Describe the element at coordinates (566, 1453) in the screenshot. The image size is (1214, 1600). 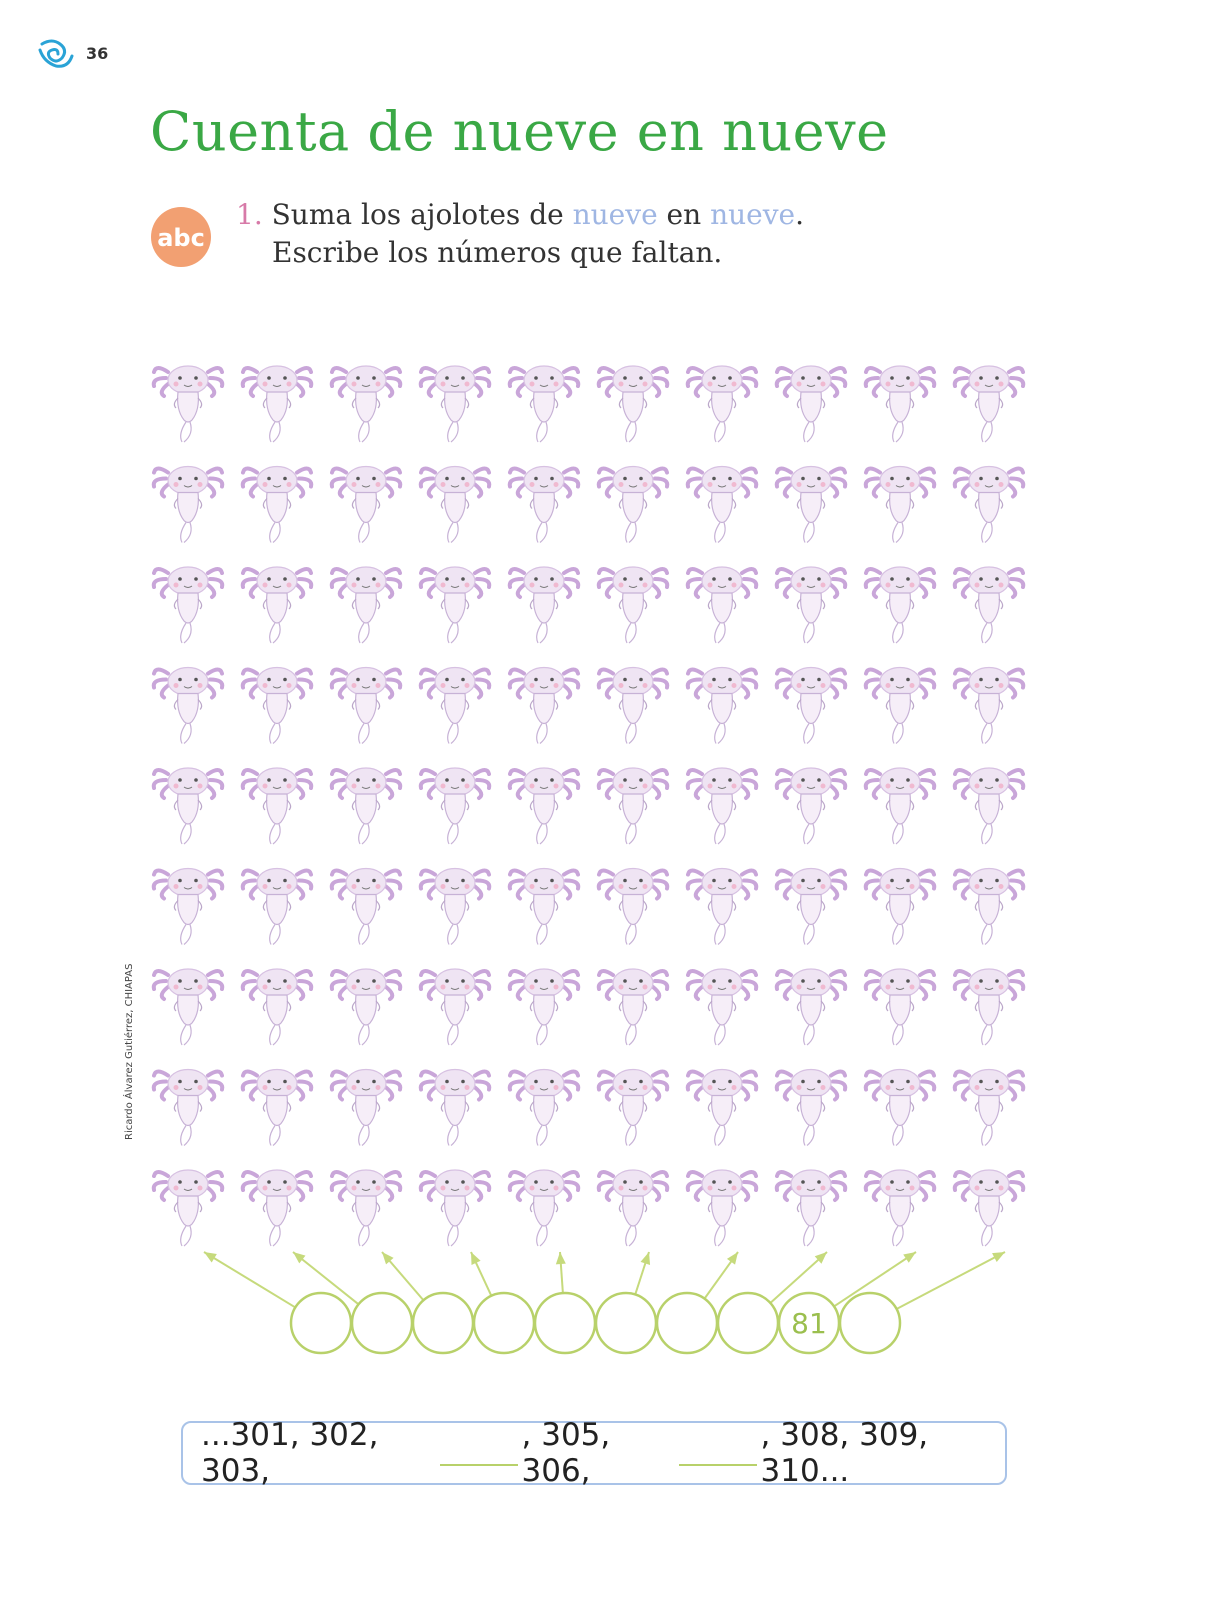
I see `sequence-part-2: , 305, 306,` at that location.